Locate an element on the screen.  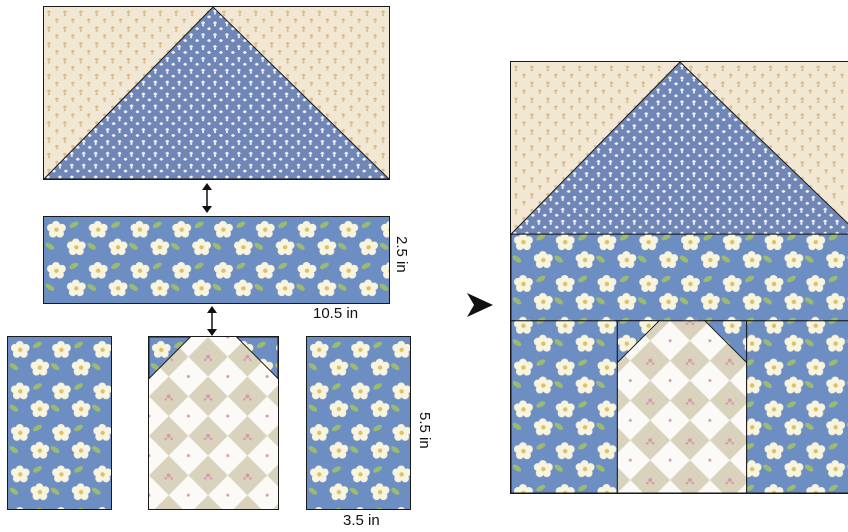
horizontal-strip-piece is located at coordinates (216, 260).